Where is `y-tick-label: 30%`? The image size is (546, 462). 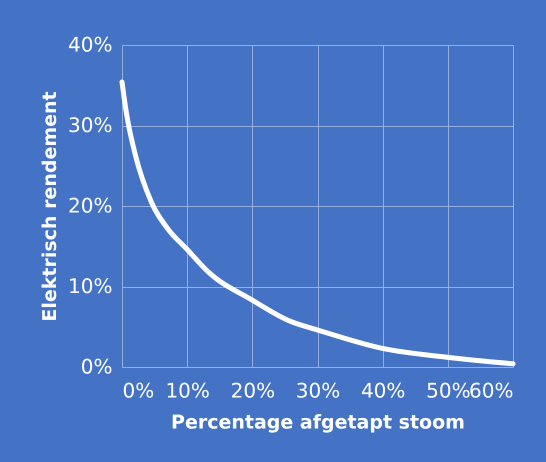 y-tick-label: 30% is located at coordinates (90, 125).